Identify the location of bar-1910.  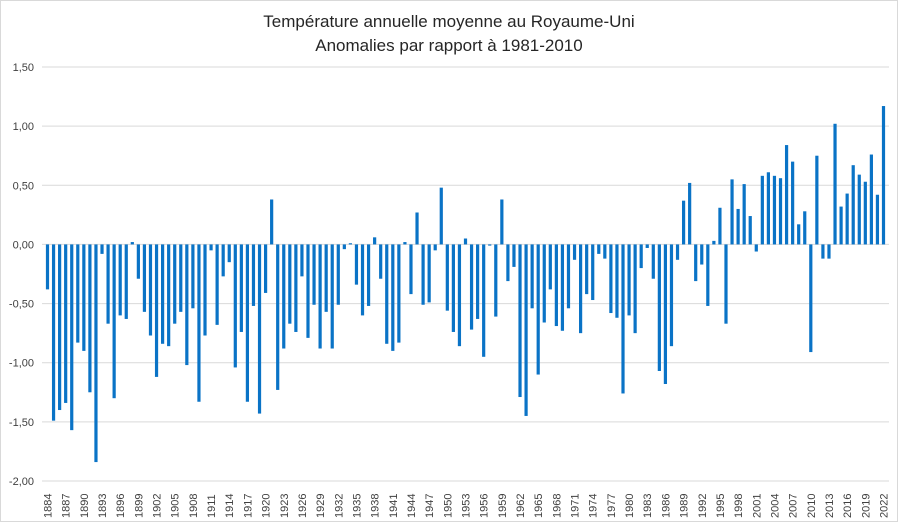
(205, 290).